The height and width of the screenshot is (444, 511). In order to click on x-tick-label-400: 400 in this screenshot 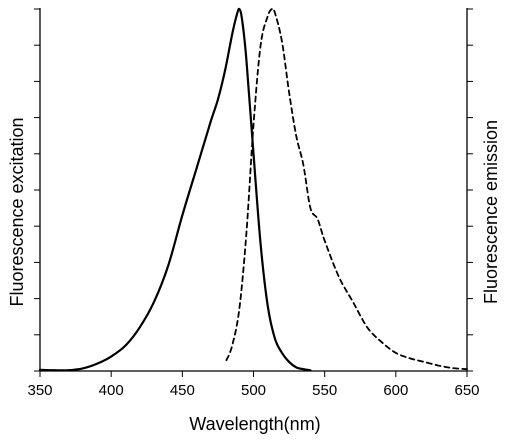, I will do `click(111, 390)`.